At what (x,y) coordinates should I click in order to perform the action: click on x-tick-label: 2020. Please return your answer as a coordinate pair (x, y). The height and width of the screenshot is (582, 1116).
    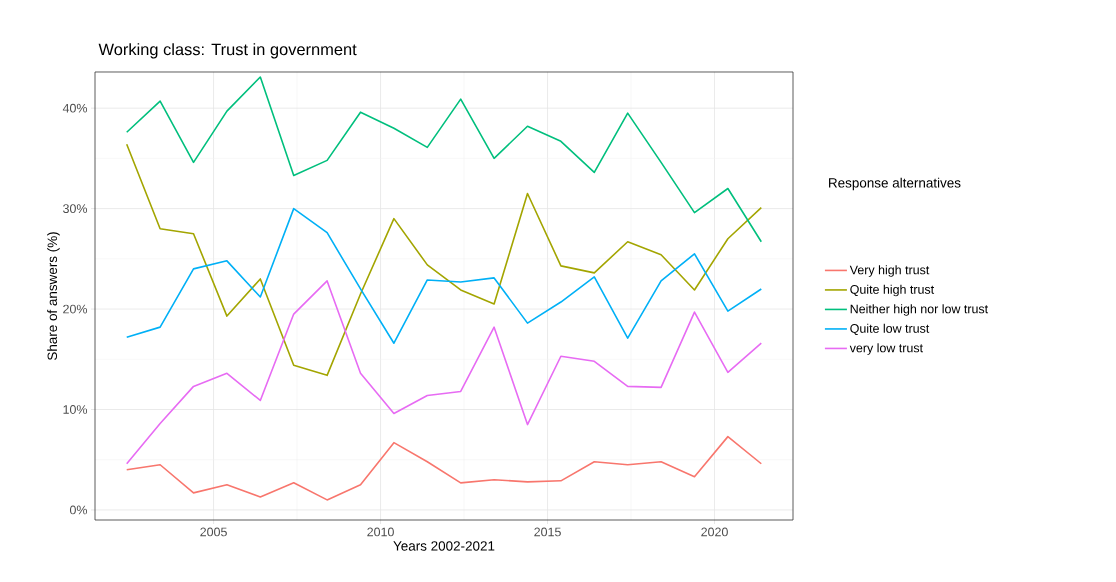
    Looking at the image, I should click on (714, 532).